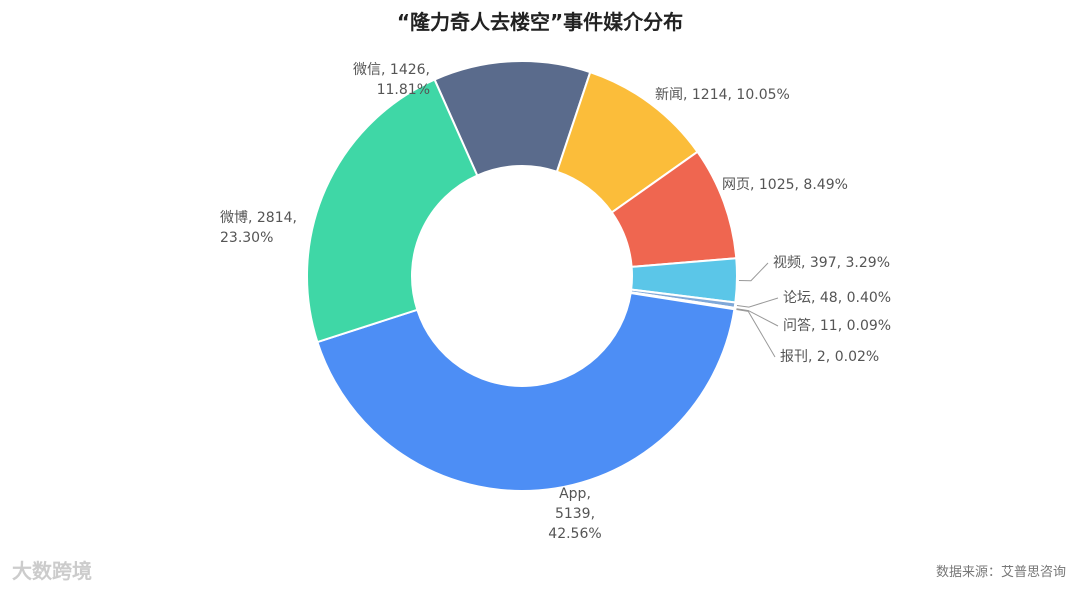  What do you see at coordinates (837, 298) in the screenshot?
I see `data-label: 论坛, 48, 0.40%` at bounding box center [837, 298].